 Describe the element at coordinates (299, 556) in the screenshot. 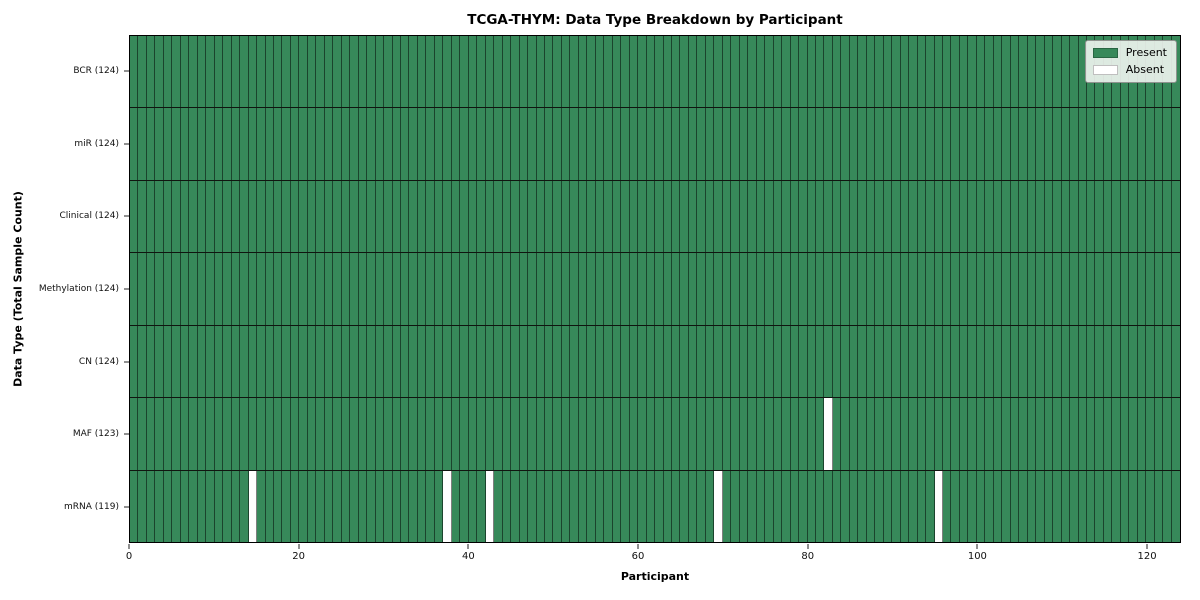

I see `x-tick-label-20: 20` at that location.